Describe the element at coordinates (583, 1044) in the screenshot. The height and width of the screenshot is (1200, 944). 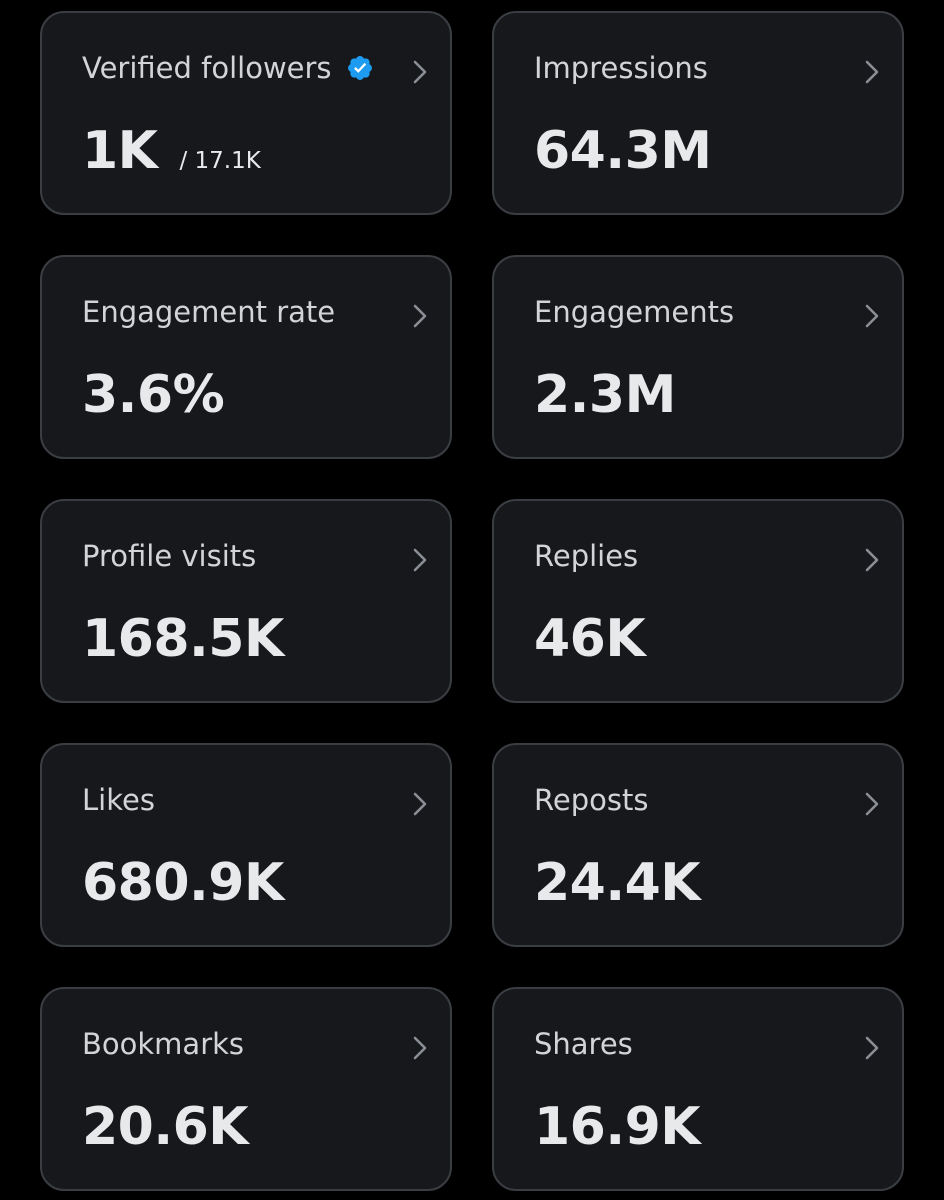
I see `metric-label: Shares` at that location.